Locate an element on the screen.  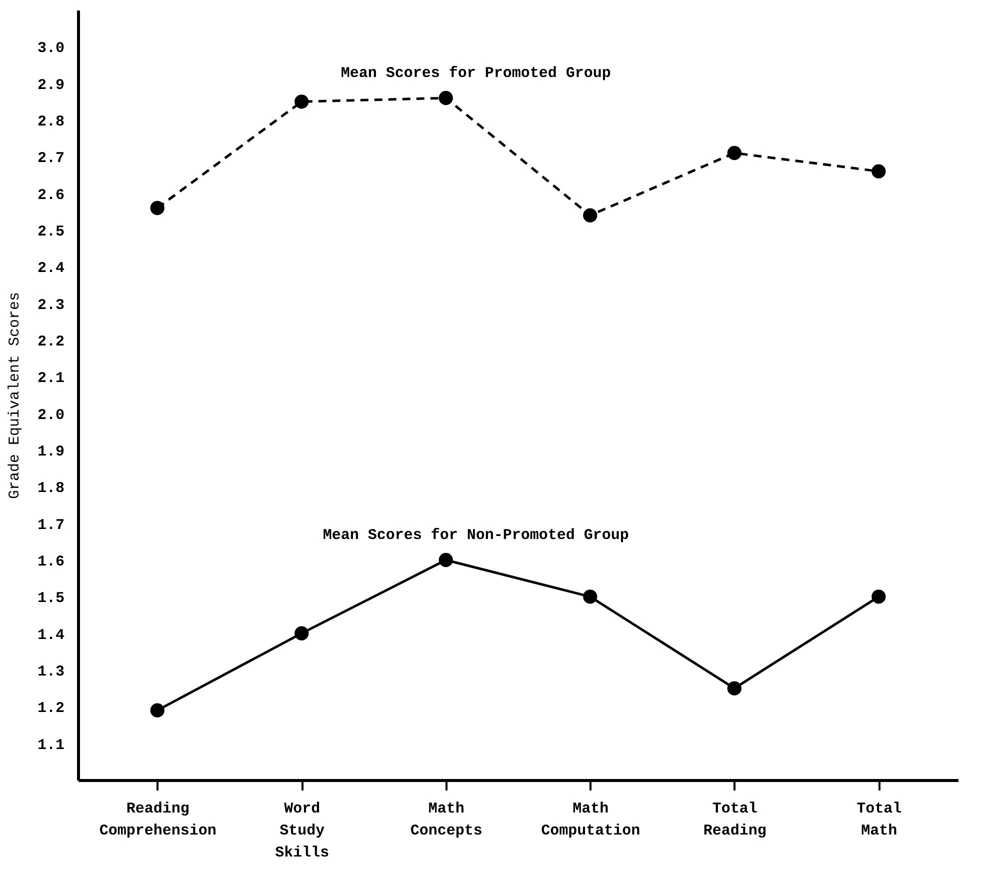
y-tick-label: 2.3 is located at coordinates (50, 305).